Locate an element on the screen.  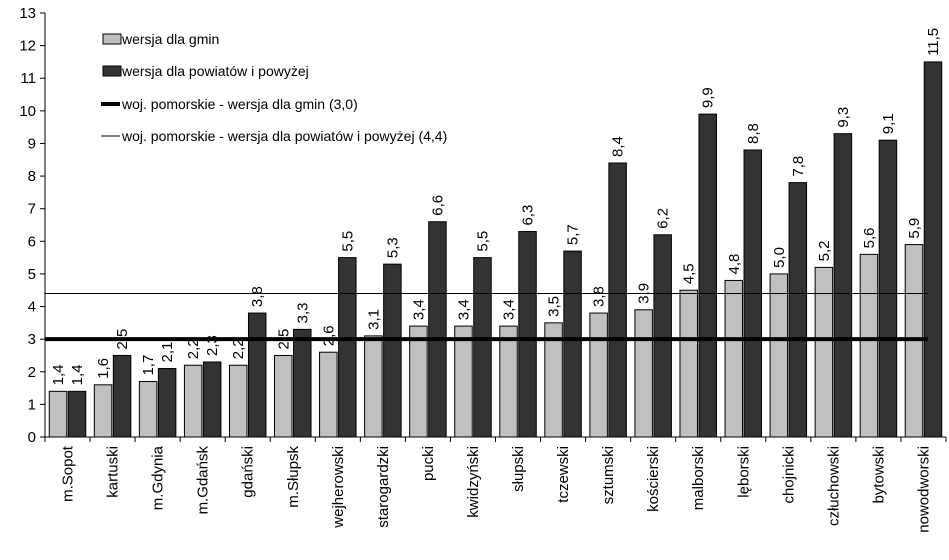
data-label-powiaty: 2,1 is located at coordinates (167, 352).